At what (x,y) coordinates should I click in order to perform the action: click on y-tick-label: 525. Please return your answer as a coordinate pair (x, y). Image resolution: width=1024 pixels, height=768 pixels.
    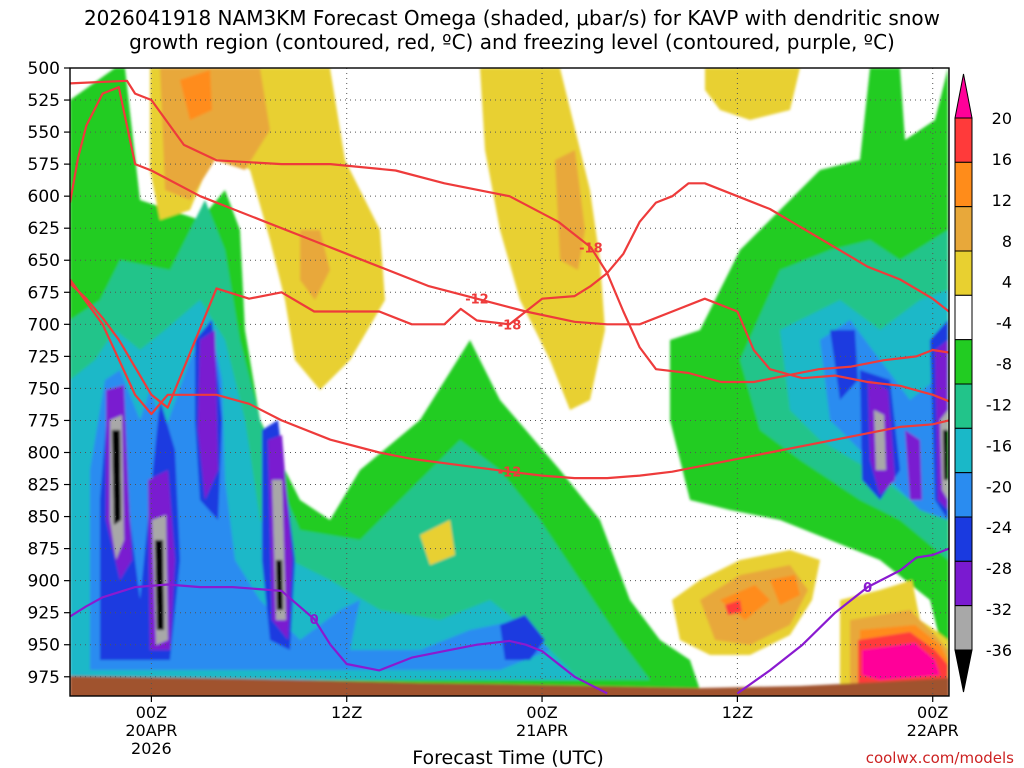
    Looking at the image, I should click on (44, 101).